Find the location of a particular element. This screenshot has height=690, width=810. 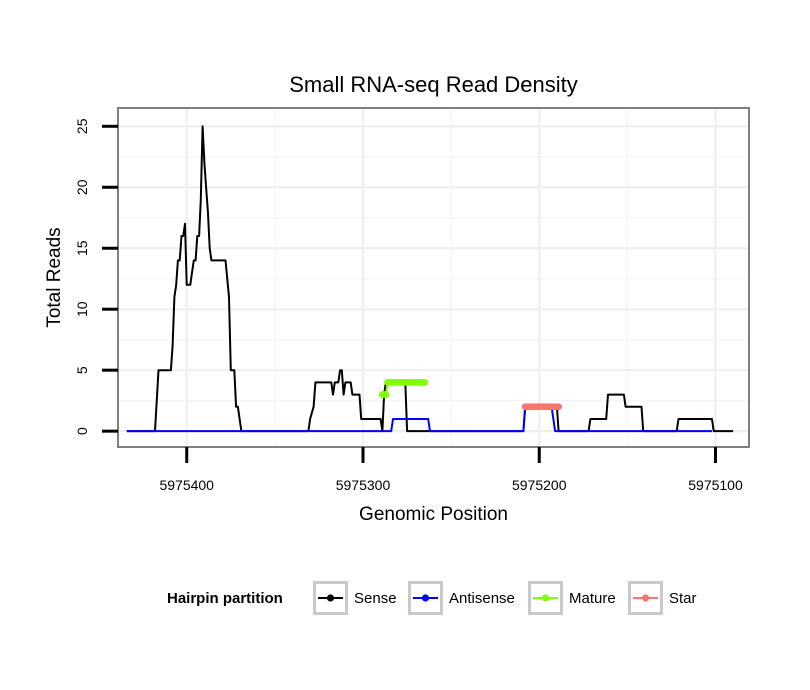

legend-item-sense: Sense is located at coordinates (355, 598).